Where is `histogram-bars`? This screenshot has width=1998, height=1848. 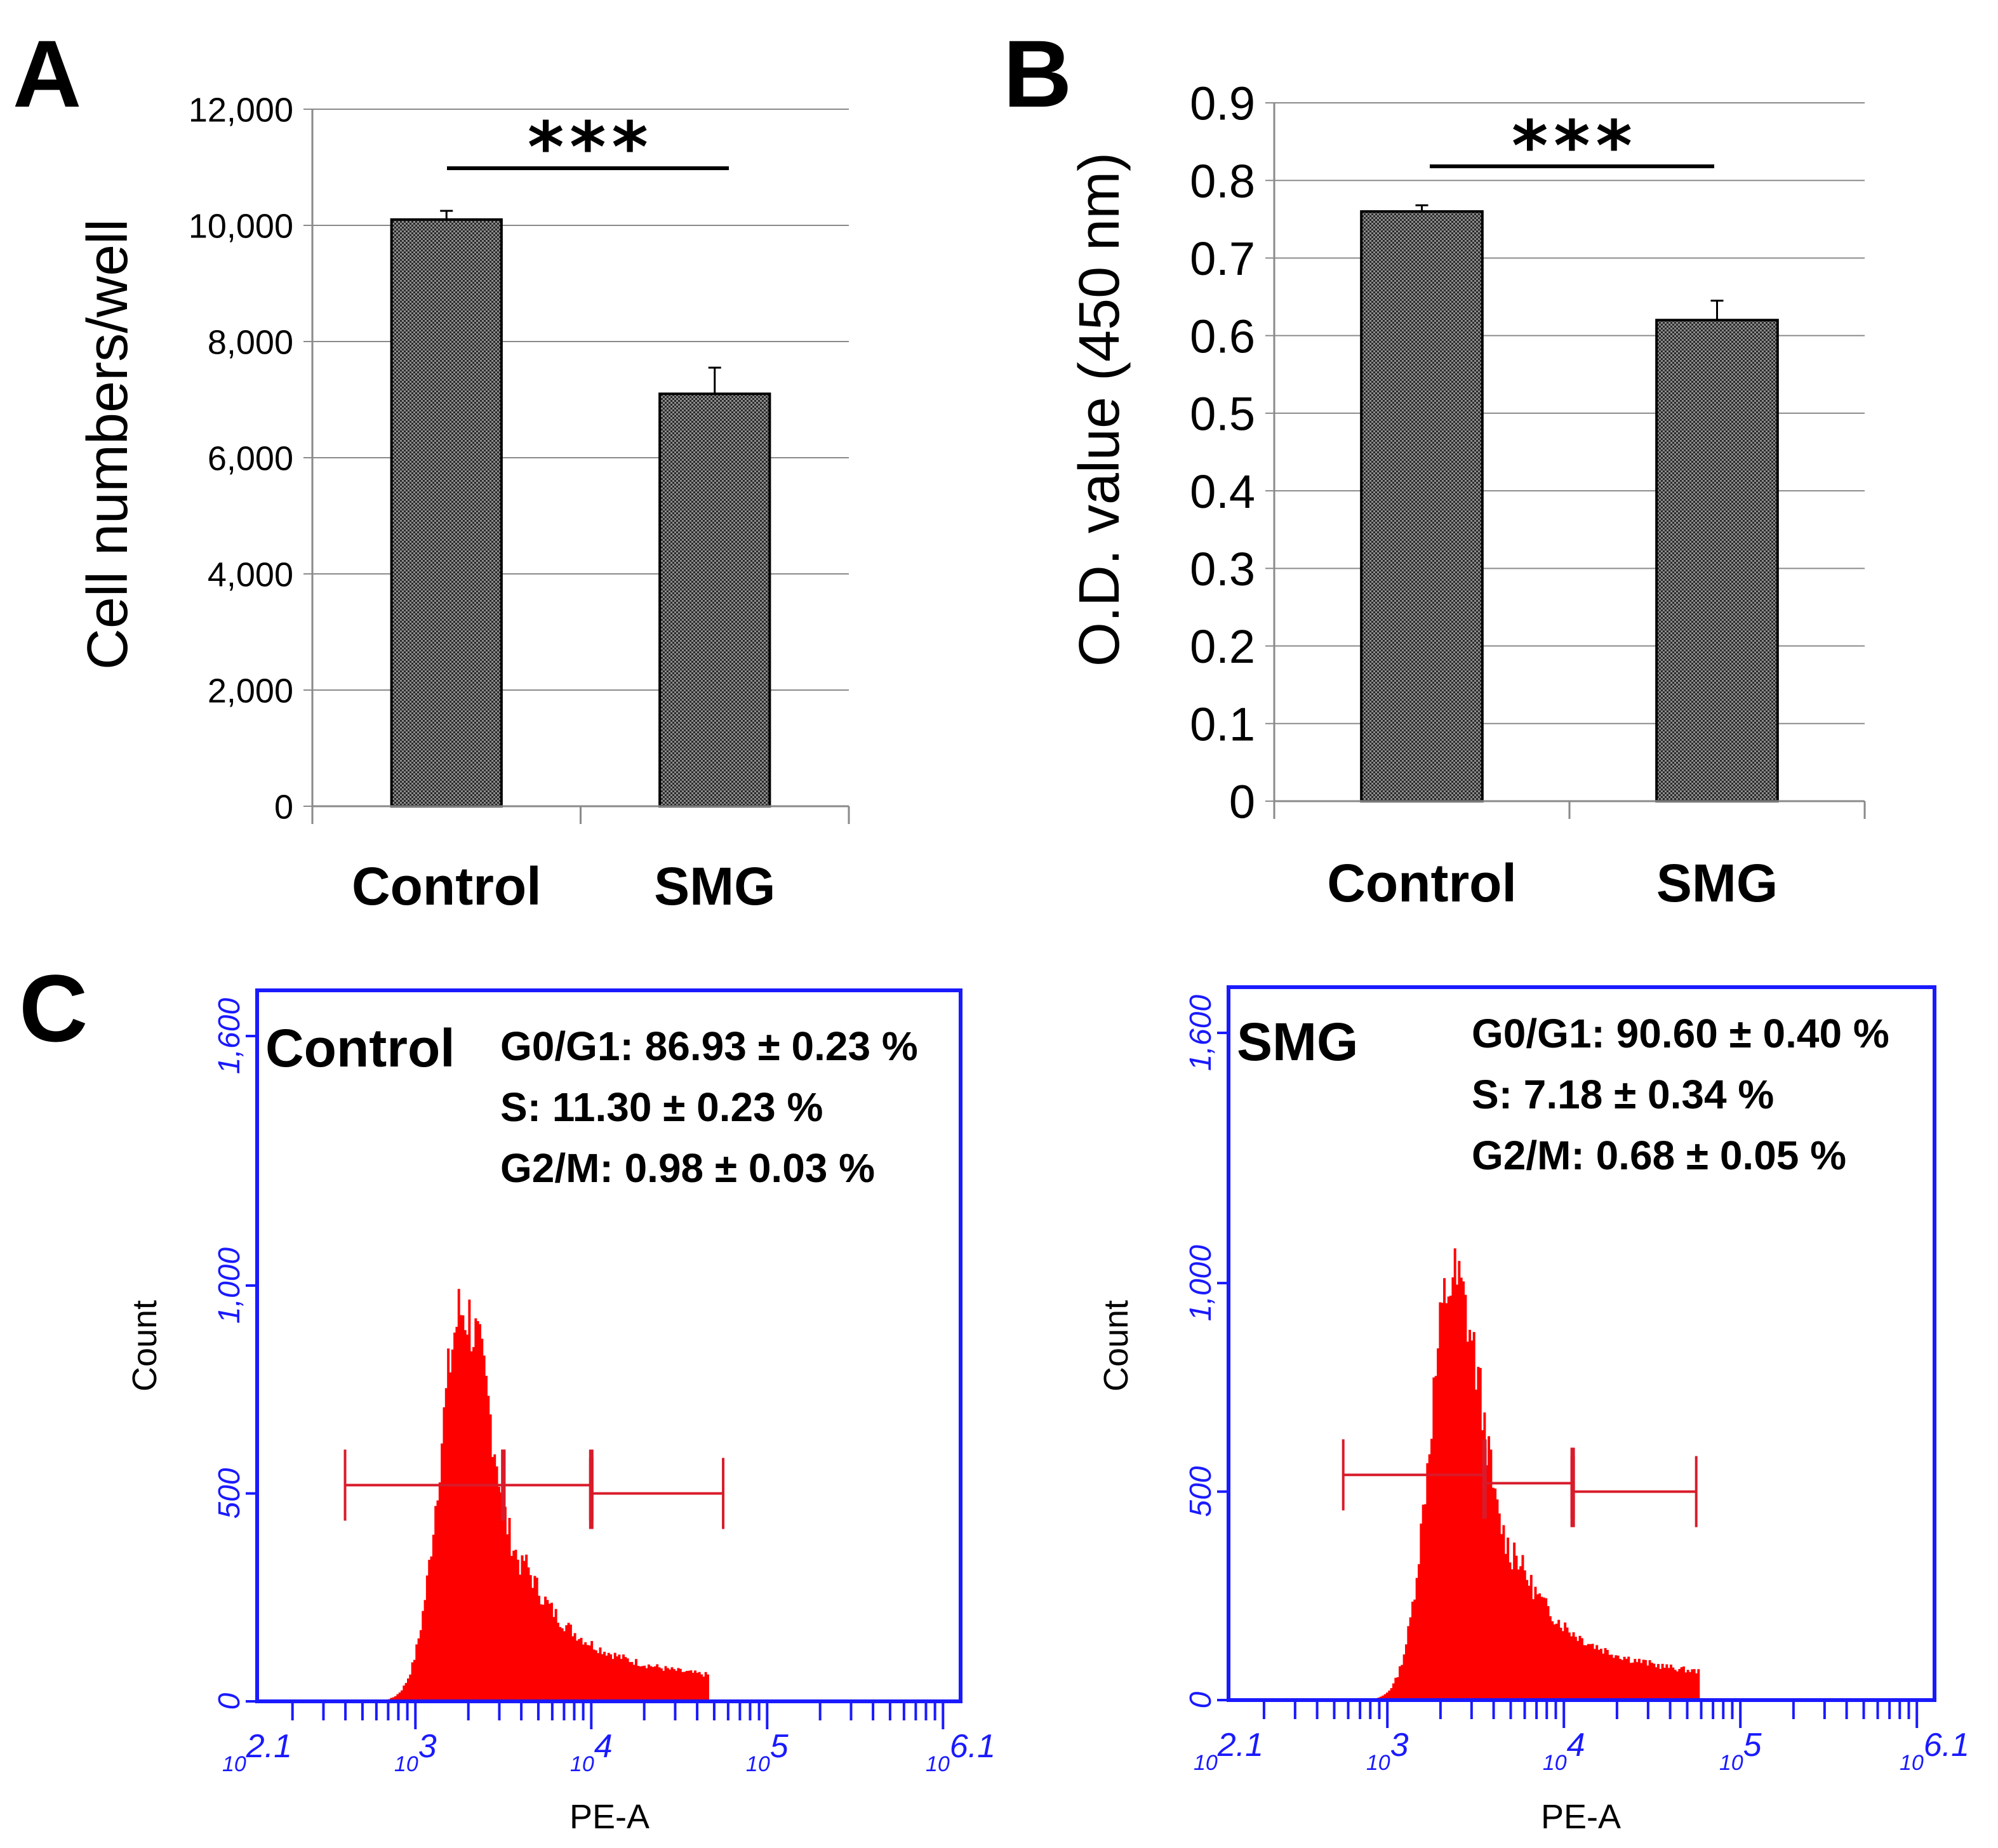 histogram-bars is located at coordinates (548, 1495).